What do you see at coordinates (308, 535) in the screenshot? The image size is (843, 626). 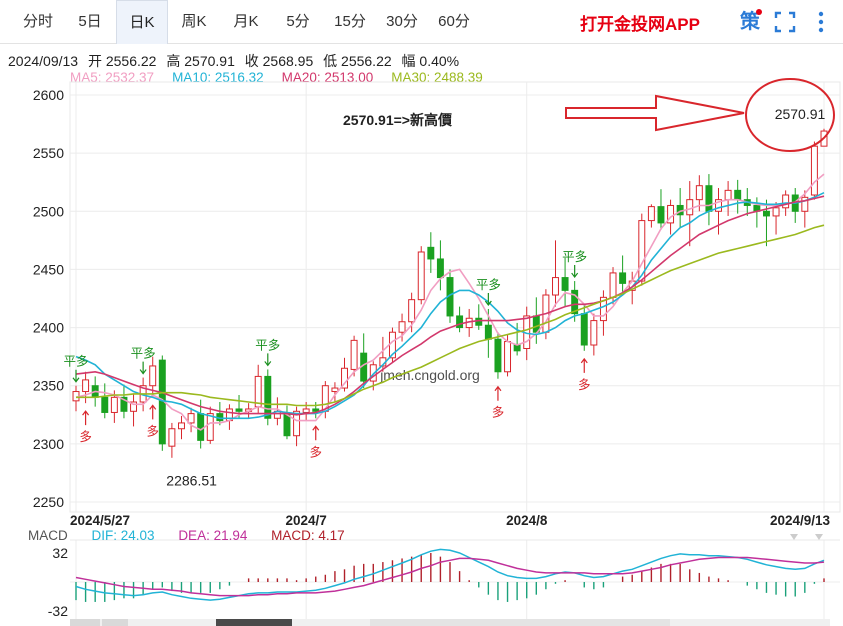 I see `macd-value-label: MACD: 4.17` at bounding box center [308, 535].